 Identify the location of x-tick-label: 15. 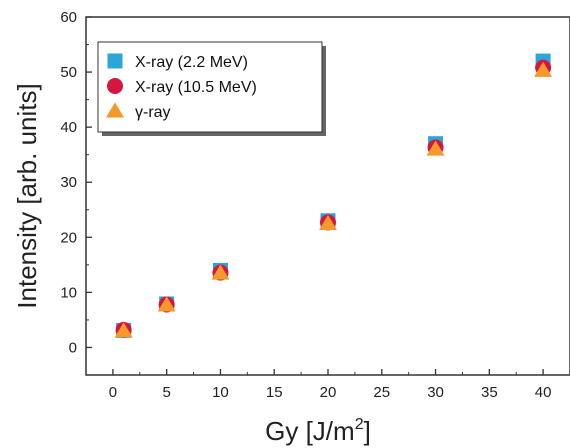
(274, 392).